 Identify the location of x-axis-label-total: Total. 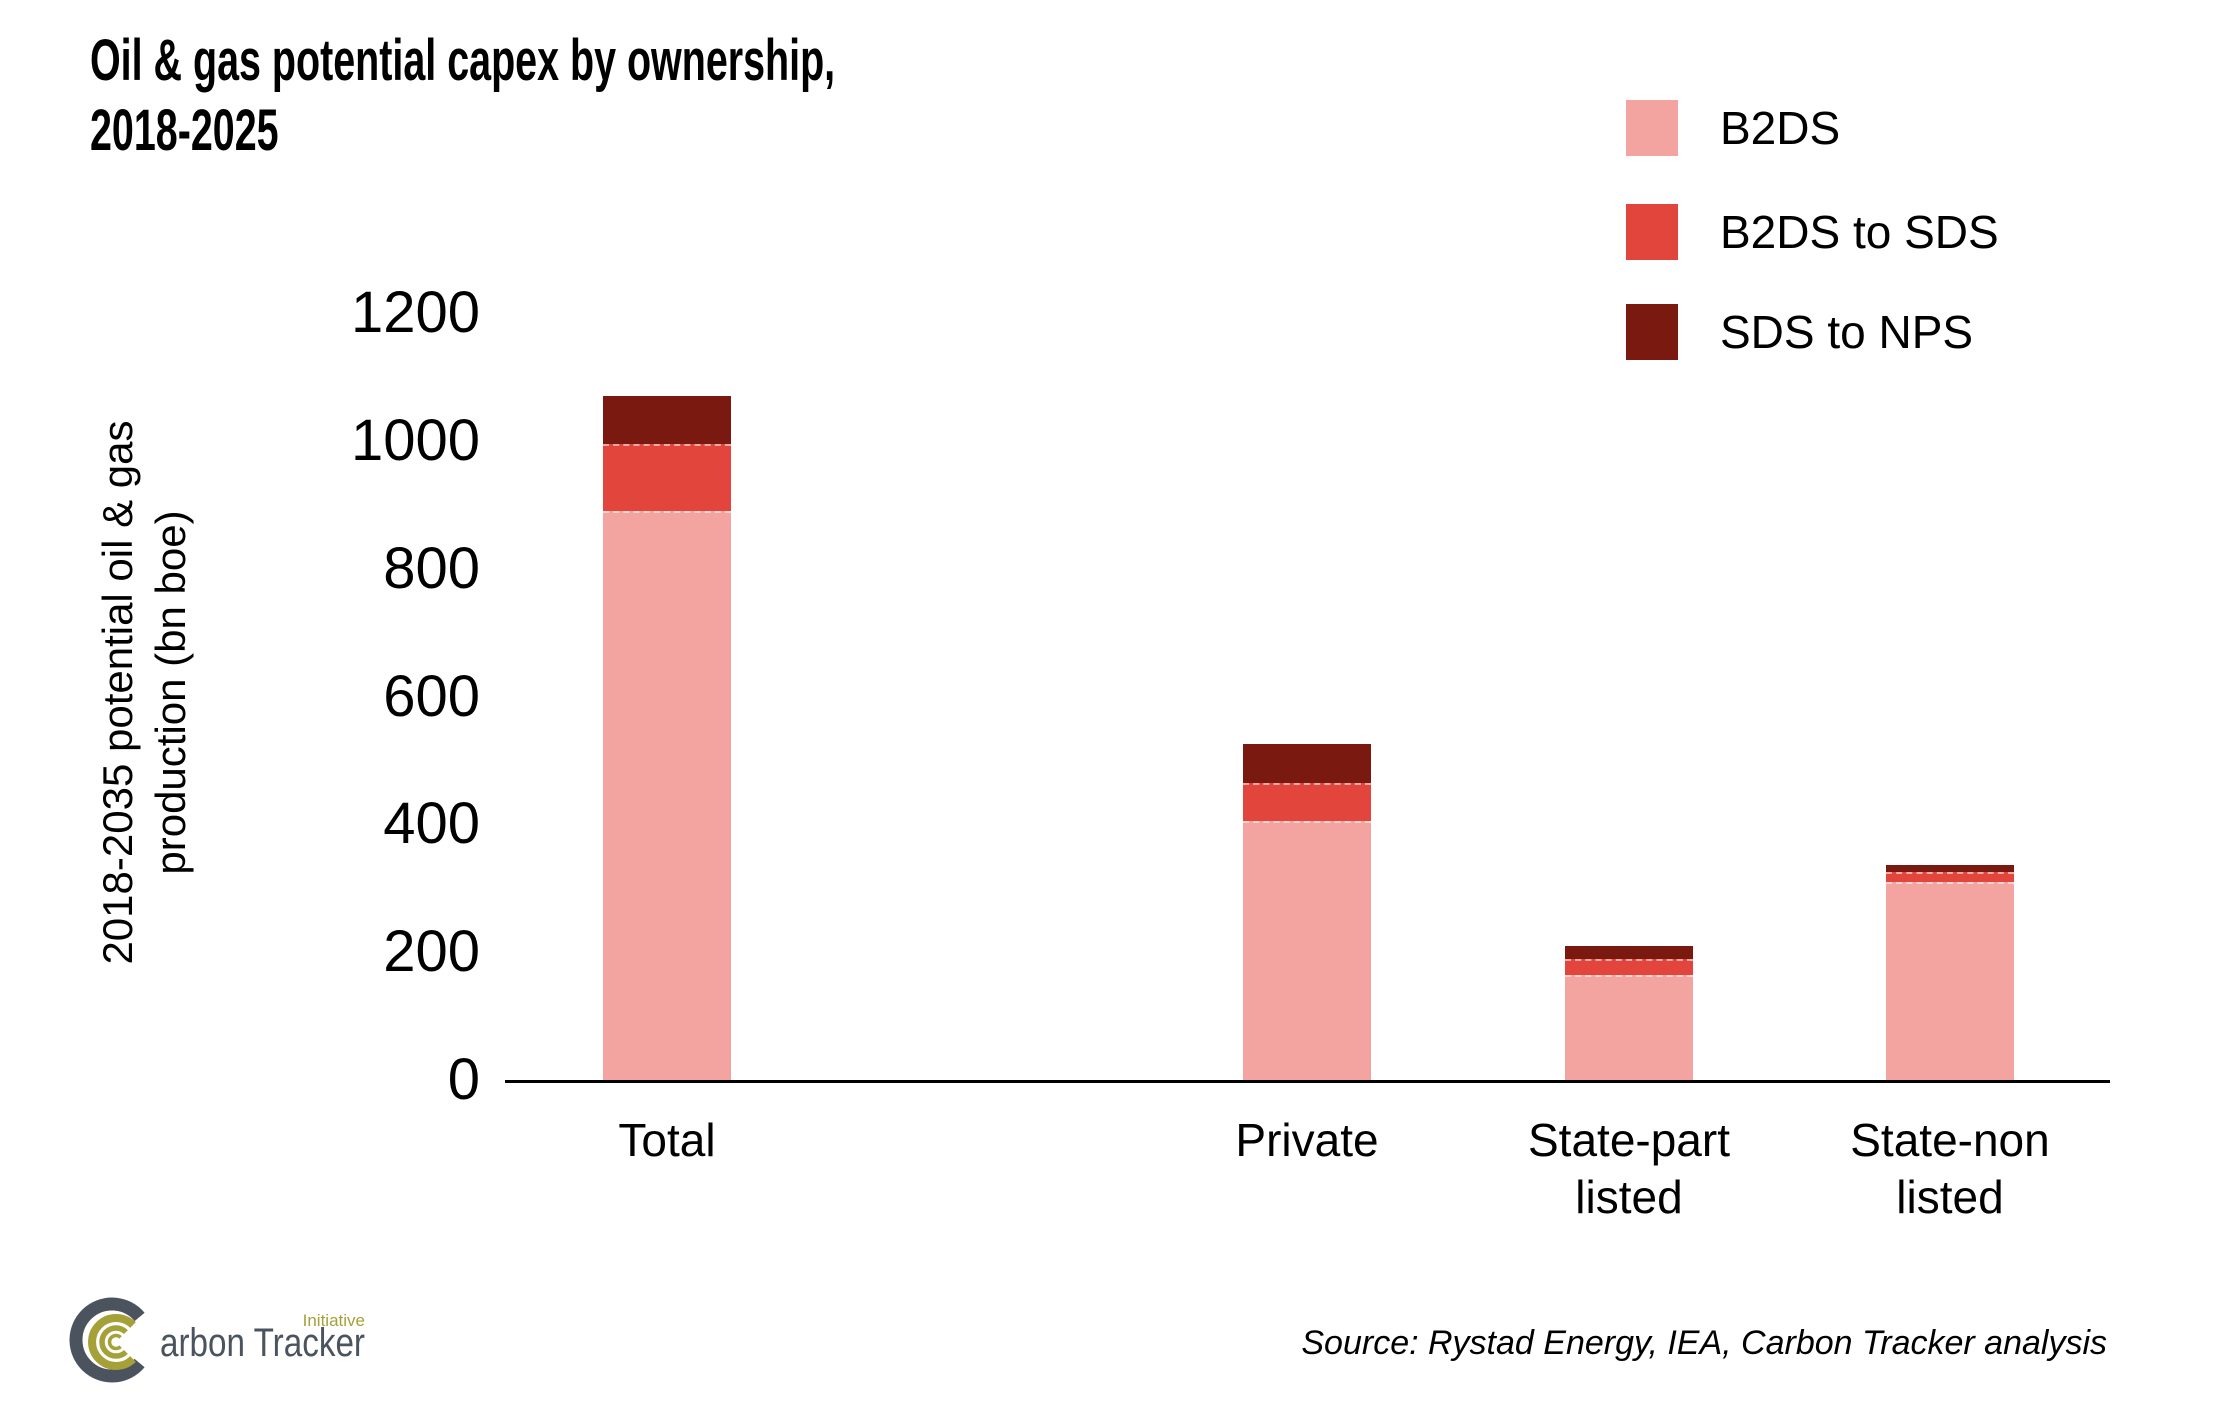
(667, 1140).